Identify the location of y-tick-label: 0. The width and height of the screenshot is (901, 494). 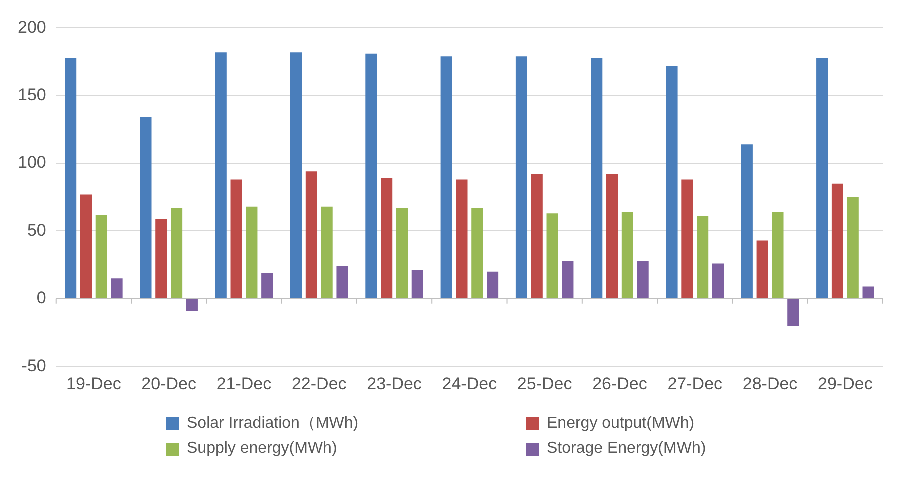
(41, 298).